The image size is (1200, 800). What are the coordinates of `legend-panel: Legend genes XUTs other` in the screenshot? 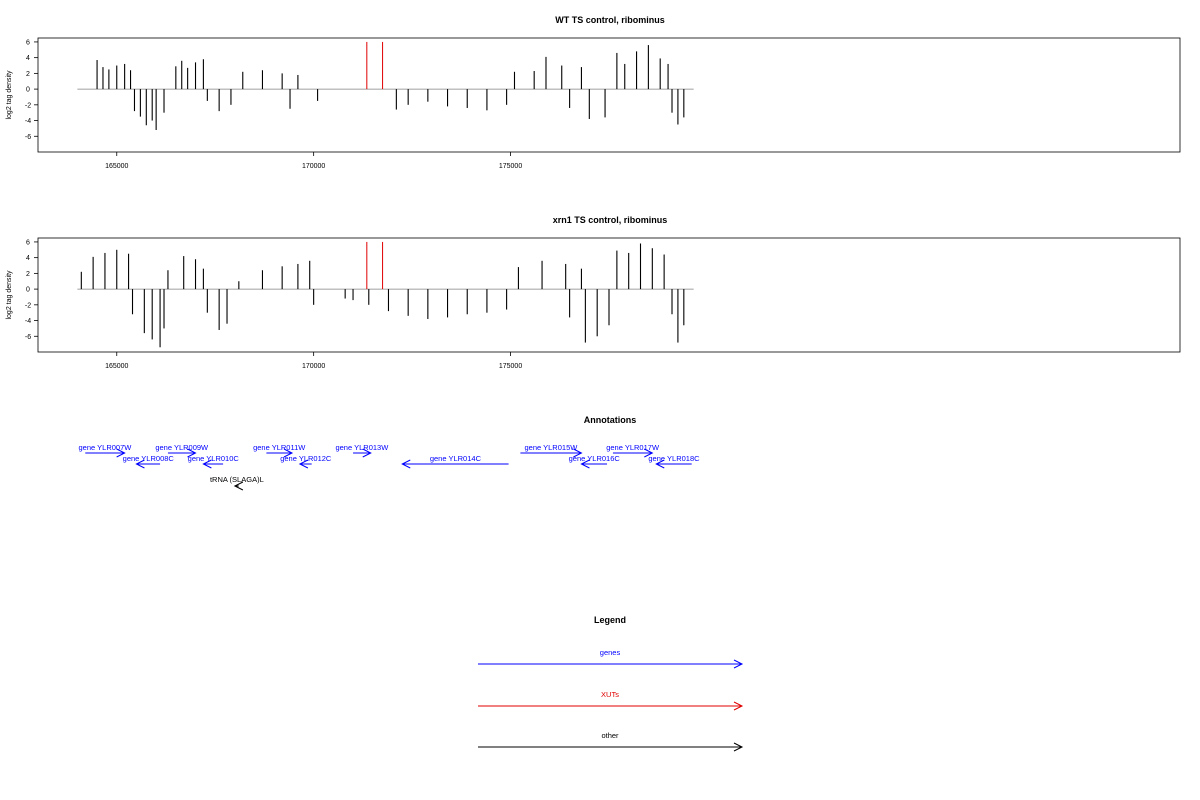 It's located at (611, 683).